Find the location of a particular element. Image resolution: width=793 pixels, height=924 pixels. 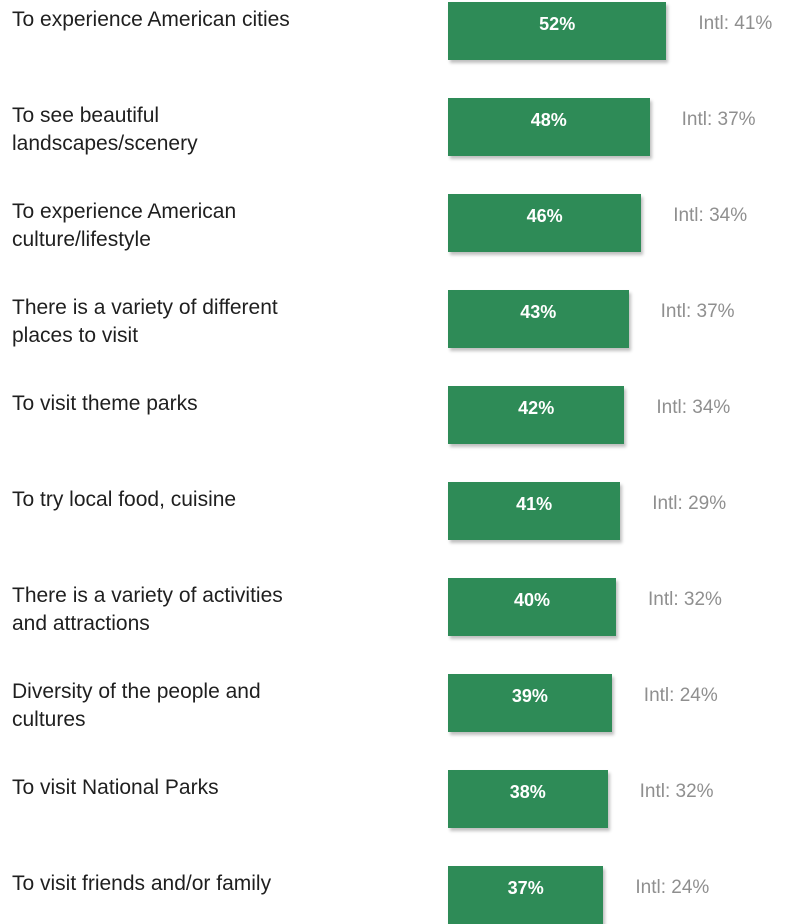

bar: 40% is located at coordinates (532, 607).